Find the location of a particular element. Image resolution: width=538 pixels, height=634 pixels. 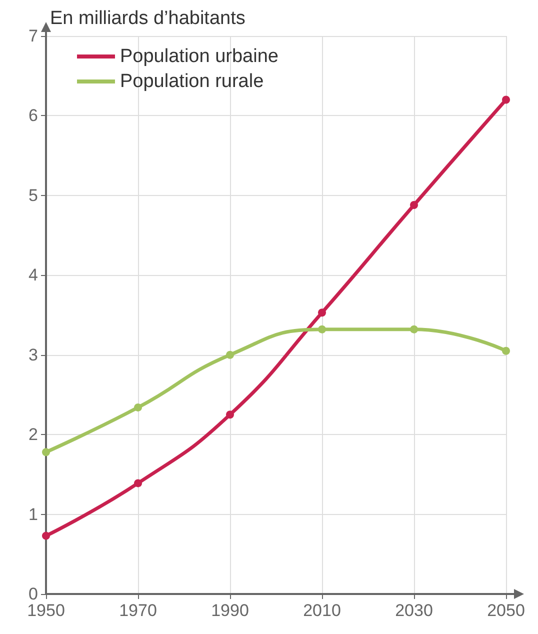

y-tick-label: 3 is located at coordinates (33, 354).